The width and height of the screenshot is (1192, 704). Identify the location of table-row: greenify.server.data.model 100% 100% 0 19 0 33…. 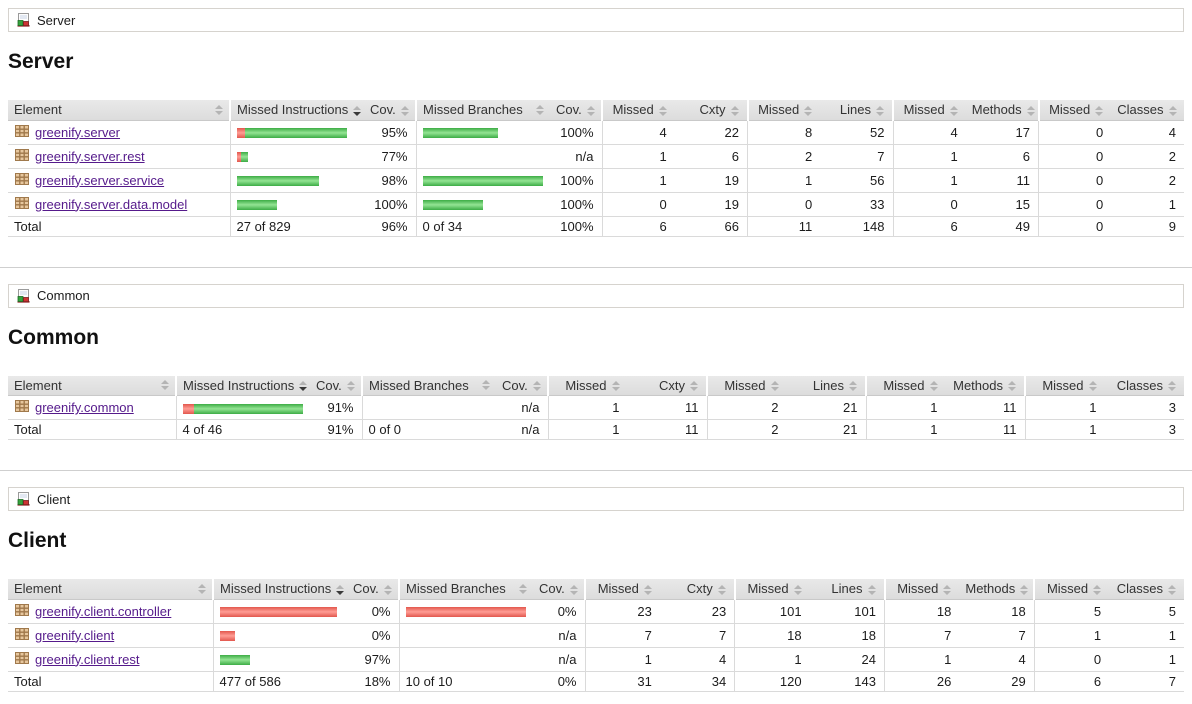
(596, 204).